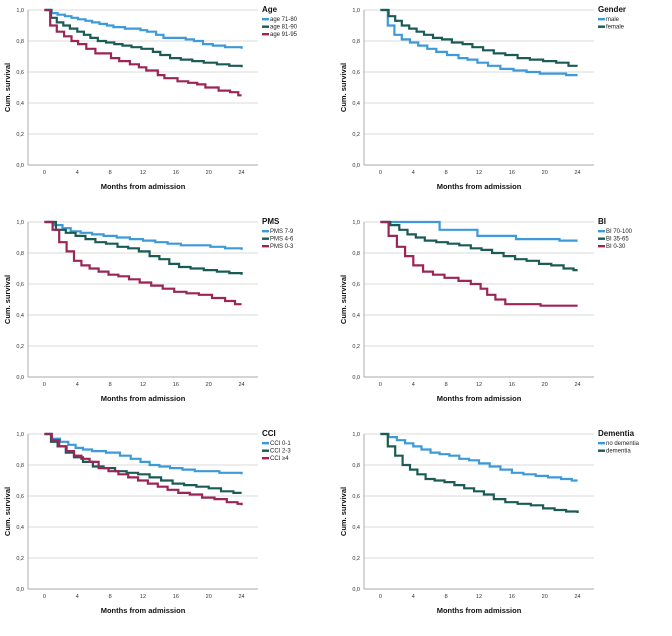 The image size is (672, 636). I want to click on survival-curve-female, so click(479, 37).